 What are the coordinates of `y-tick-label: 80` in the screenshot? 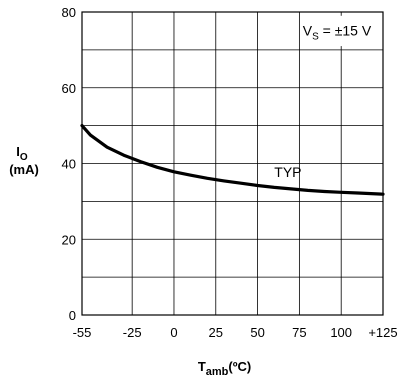 It's located at (69, 12).